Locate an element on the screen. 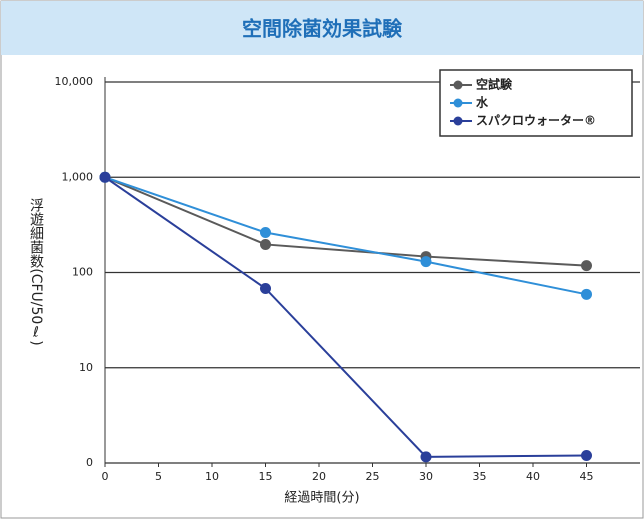 The height and width of the screenshot is (523, 644). x-tick-label: 30 is located at coordinates (426, 476).